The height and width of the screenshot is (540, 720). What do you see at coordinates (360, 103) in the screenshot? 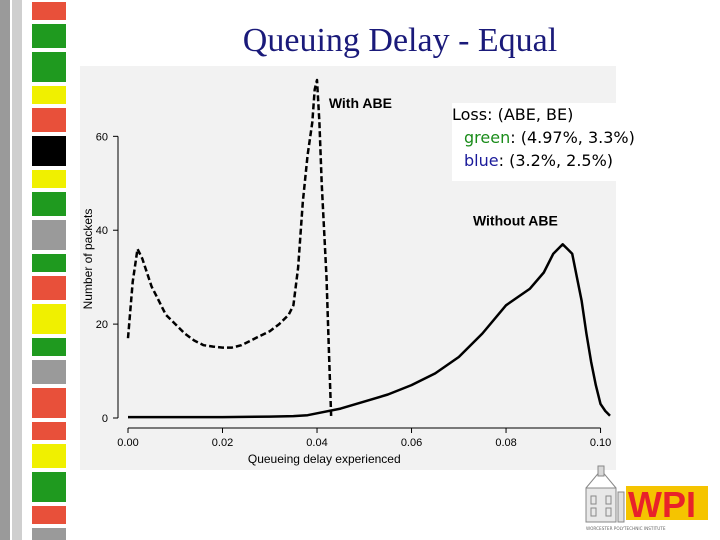
I see `annotation-with-abe: With ABE` at bounding box center [360, 103].